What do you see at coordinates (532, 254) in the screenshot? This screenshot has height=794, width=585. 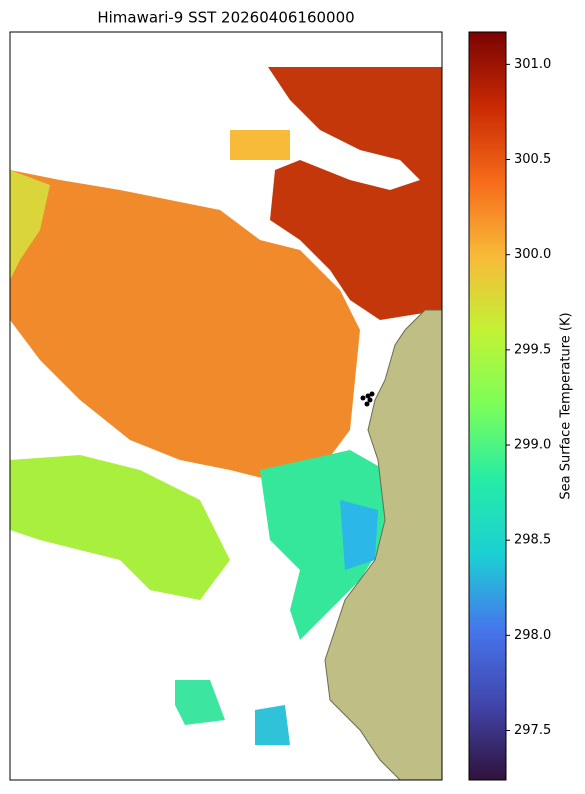 I see `colorbar-tick-label: 300.0` at bounding box center [532, 254].